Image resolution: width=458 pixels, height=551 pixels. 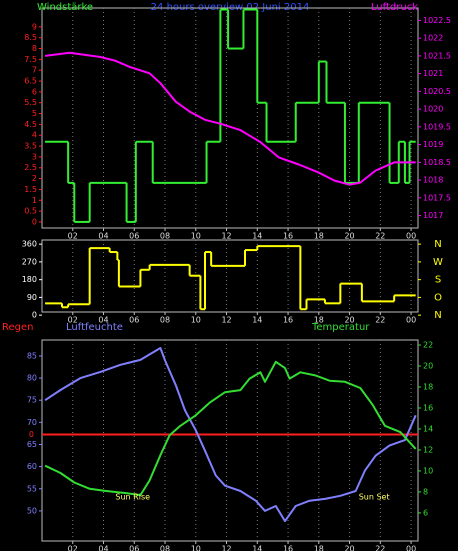 What do you see at coordinates (428, 386) in the screenshot?
I see `y2-tick-label: 18` at bounding box center [428, 386].